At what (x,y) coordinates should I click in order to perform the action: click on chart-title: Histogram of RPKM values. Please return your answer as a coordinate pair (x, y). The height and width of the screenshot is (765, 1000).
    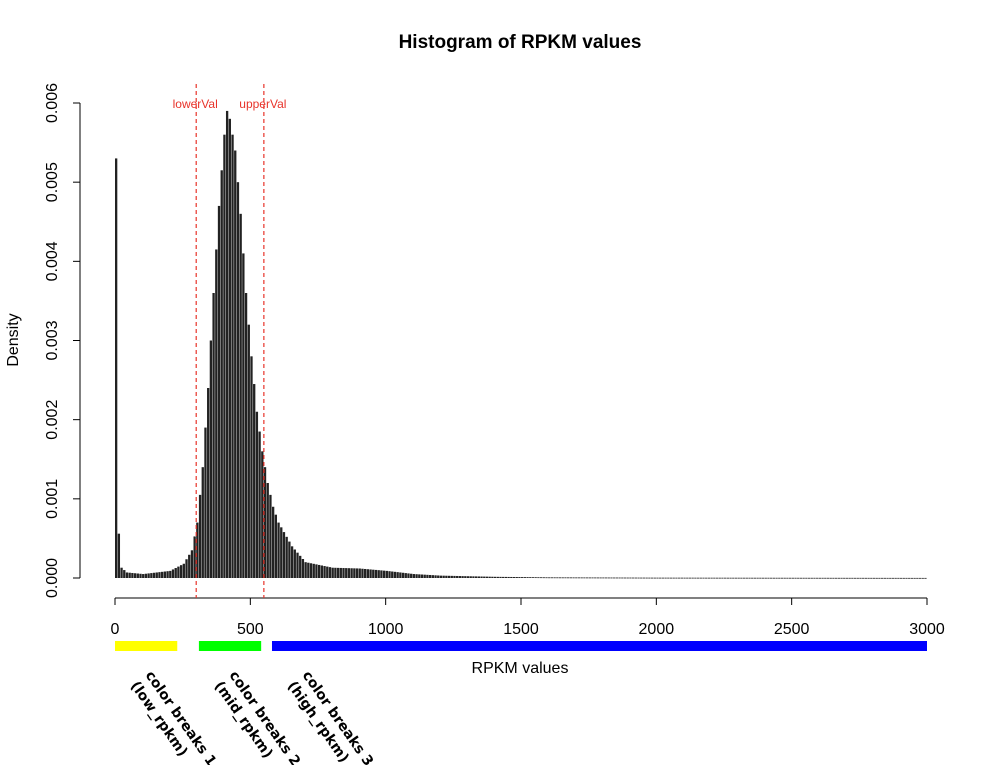
    Looking at the image, I should click on (520, 42).